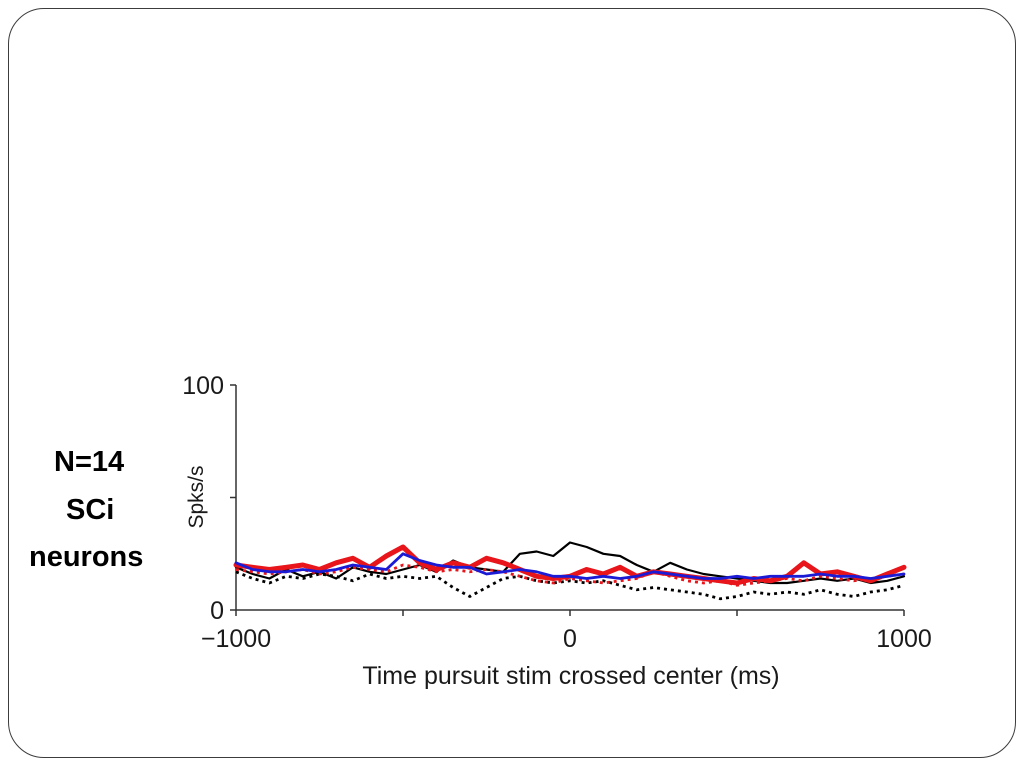 The height and width of the screenshot is (768, 1024). I want to click on y-tick-label: 100, so click(203, 386).